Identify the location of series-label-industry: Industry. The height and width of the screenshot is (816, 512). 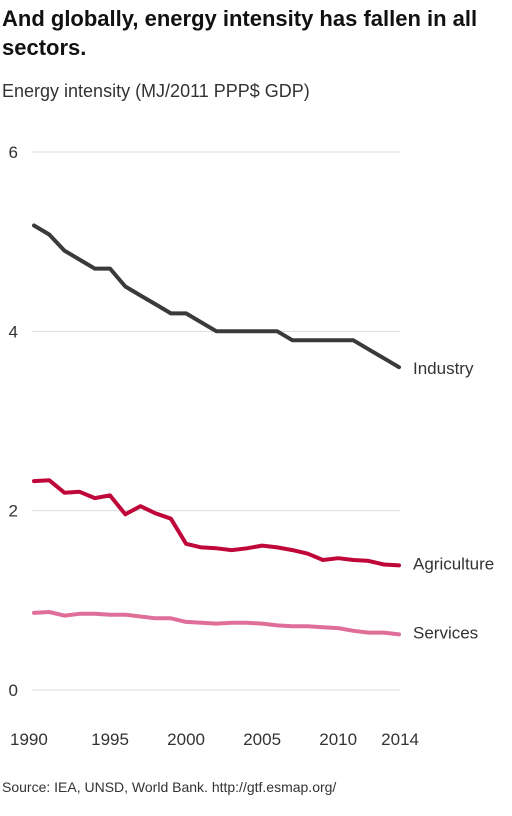
(443, 368).